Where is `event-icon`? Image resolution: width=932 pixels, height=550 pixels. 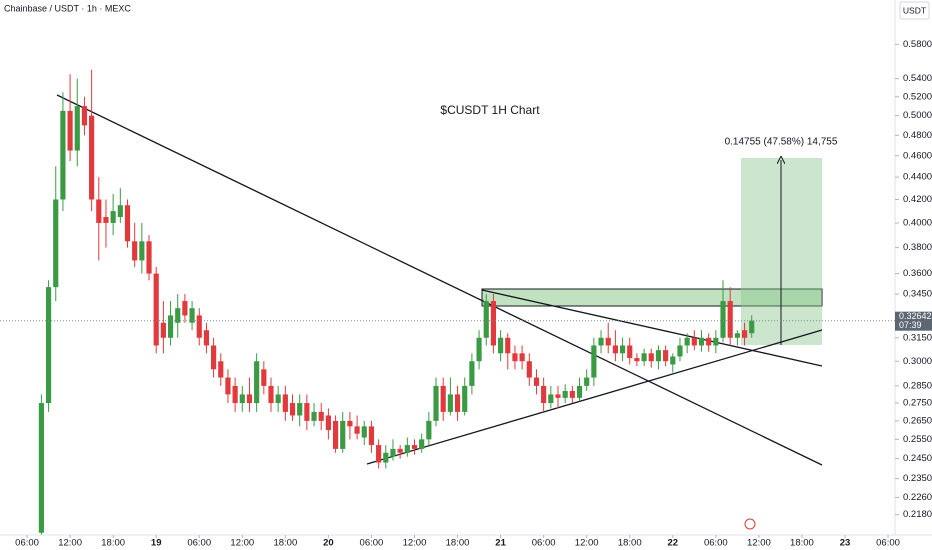 event-icon is located at coordinates (750, 524).